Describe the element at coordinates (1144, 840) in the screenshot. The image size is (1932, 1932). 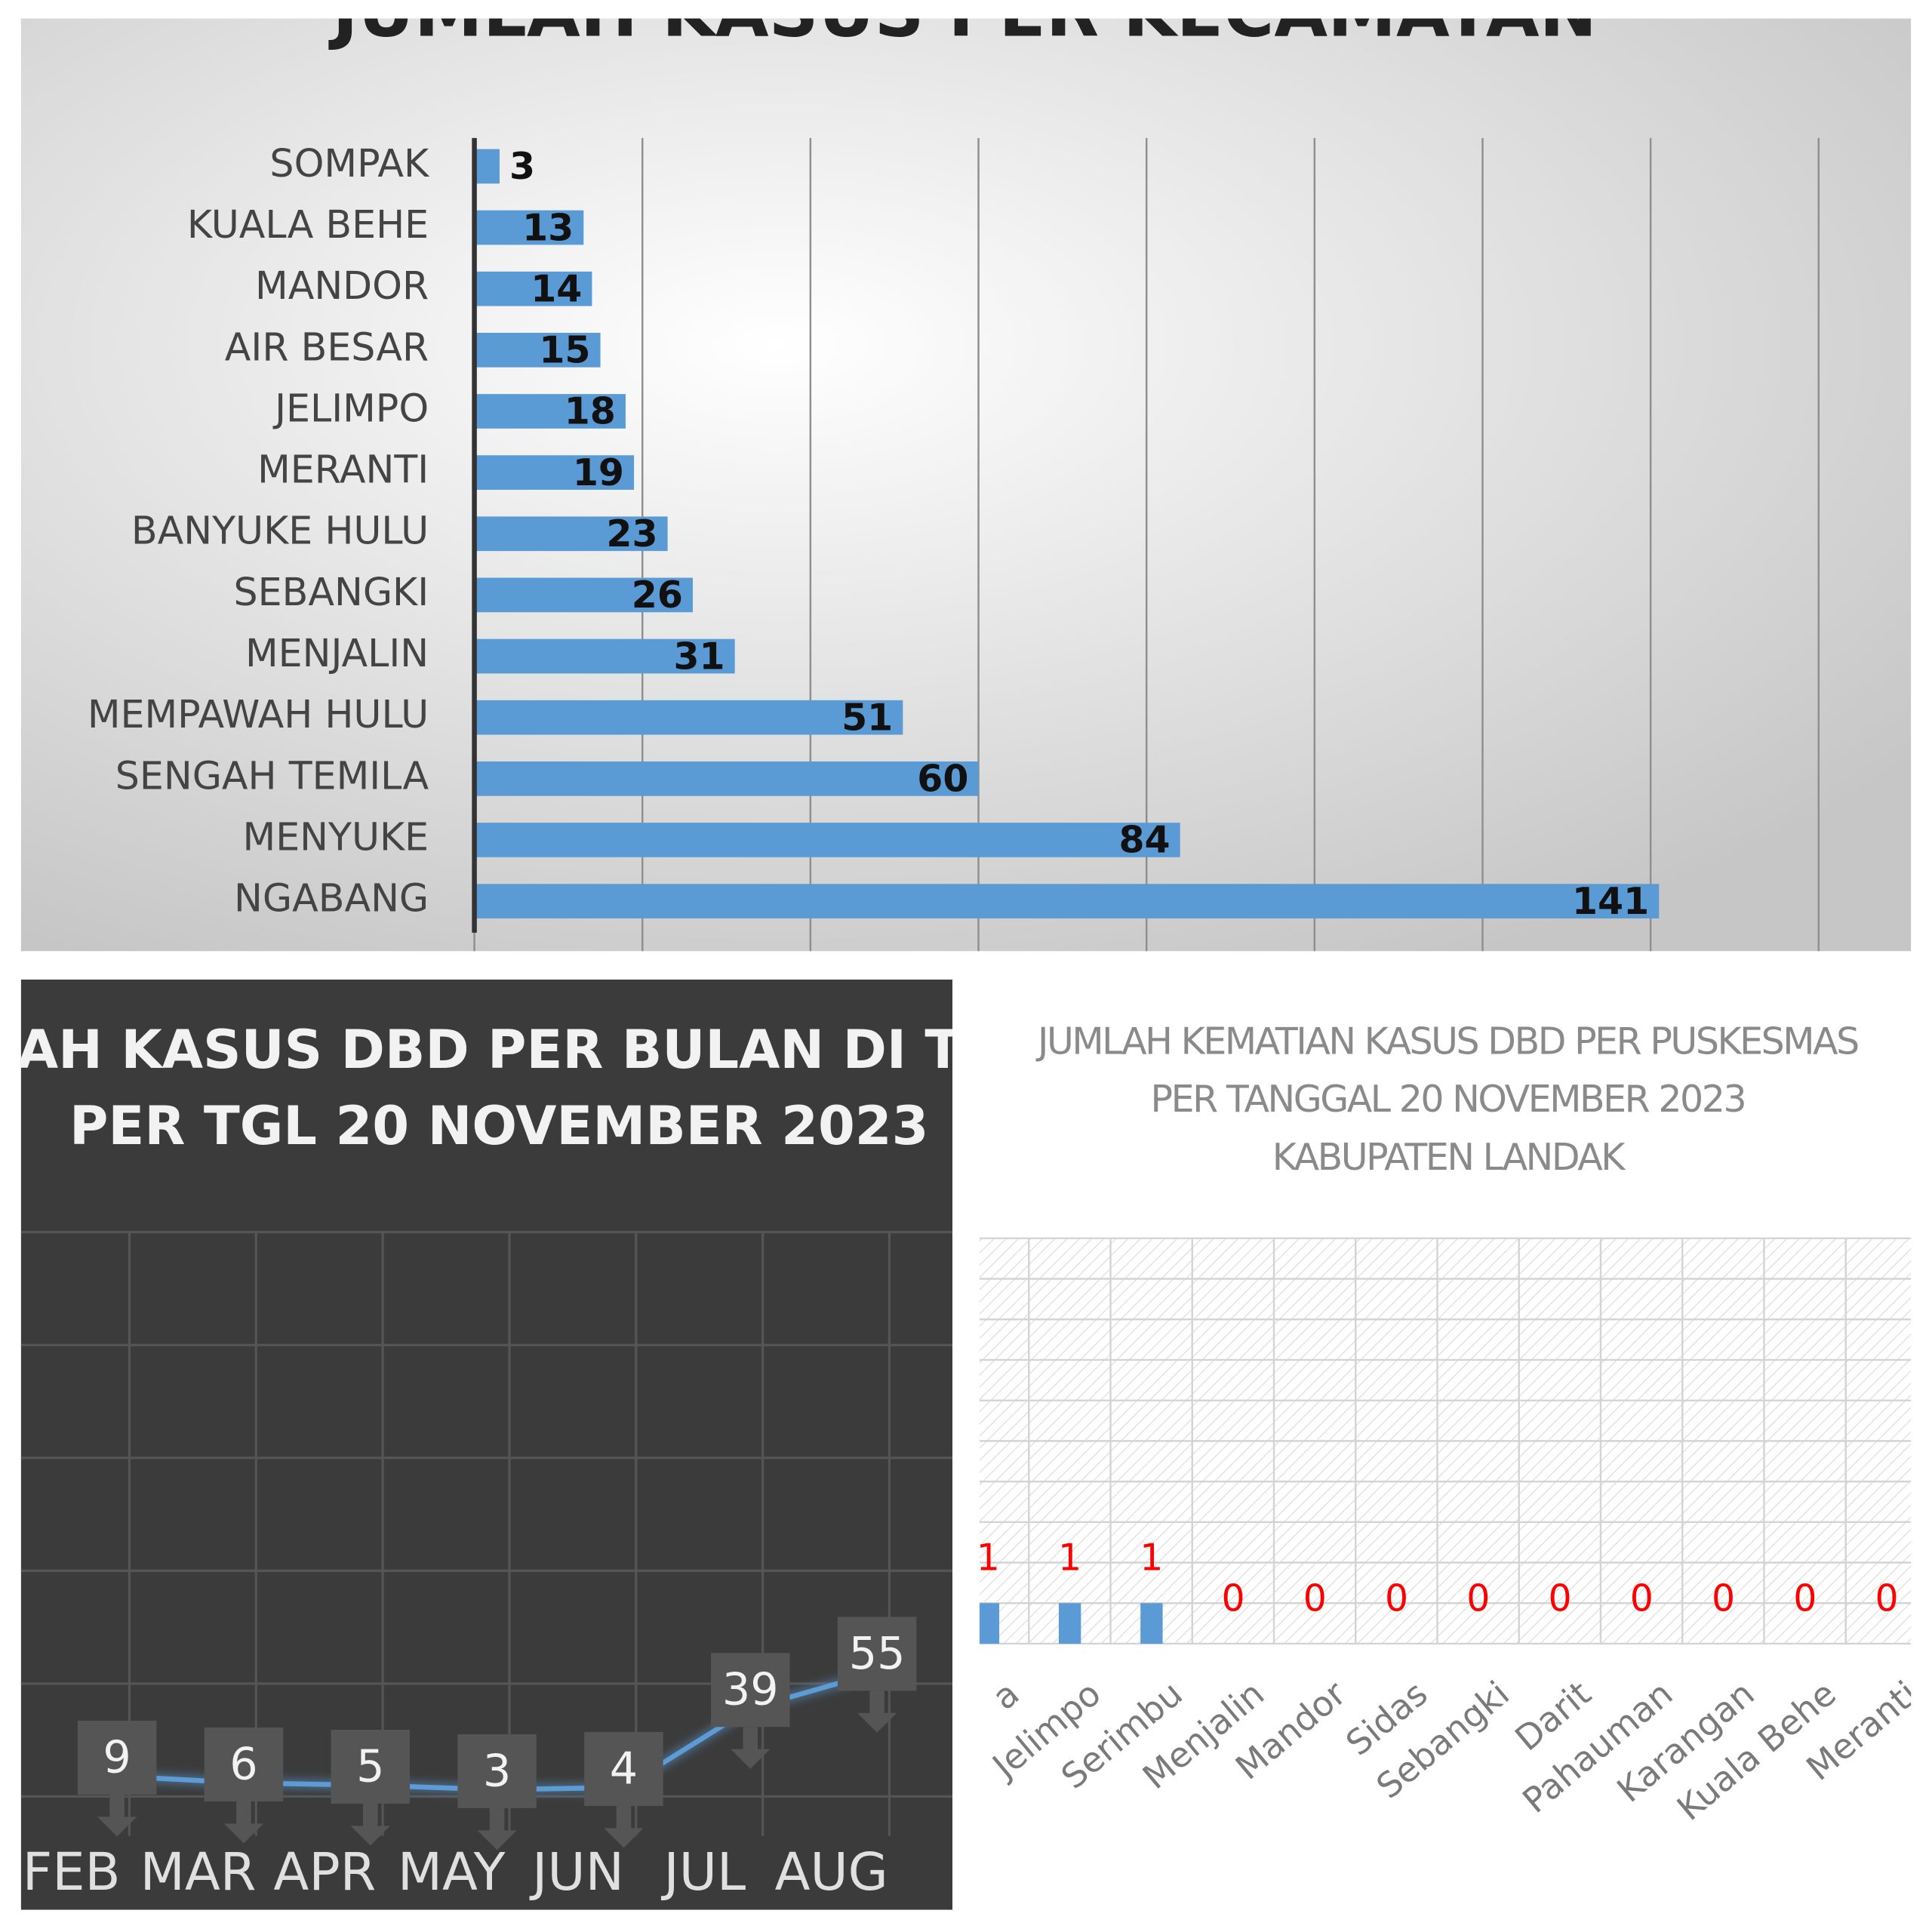
I see `data-label: 84` at that location.